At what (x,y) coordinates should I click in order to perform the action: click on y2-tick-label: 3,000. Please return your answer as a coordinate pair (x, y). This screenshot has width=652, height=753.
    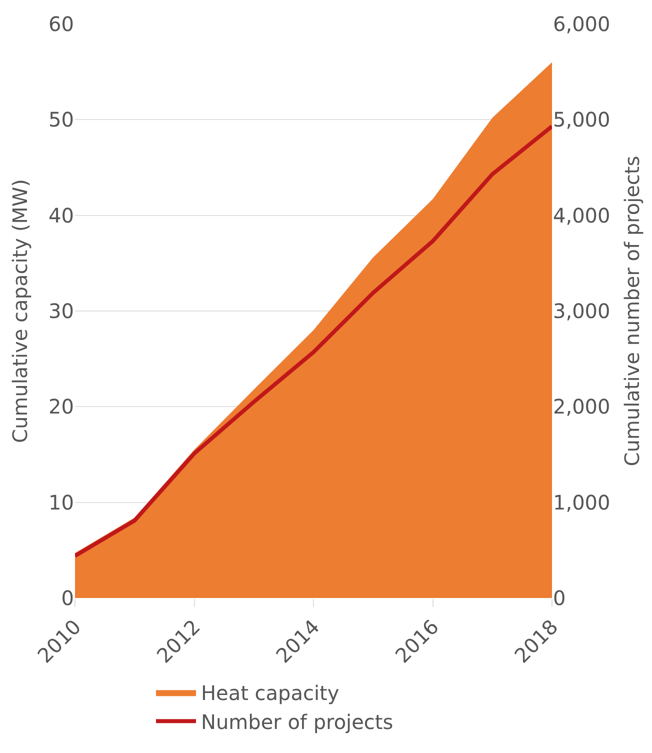
    Looking at the image, I should click on (581, 311).